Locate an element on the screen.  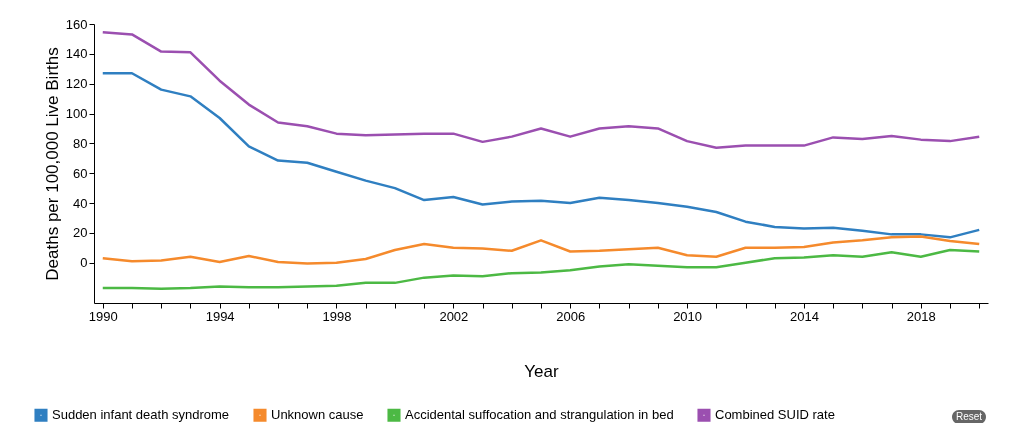
legend-label: Combined SUID rate is located at coordinates (775, 415).